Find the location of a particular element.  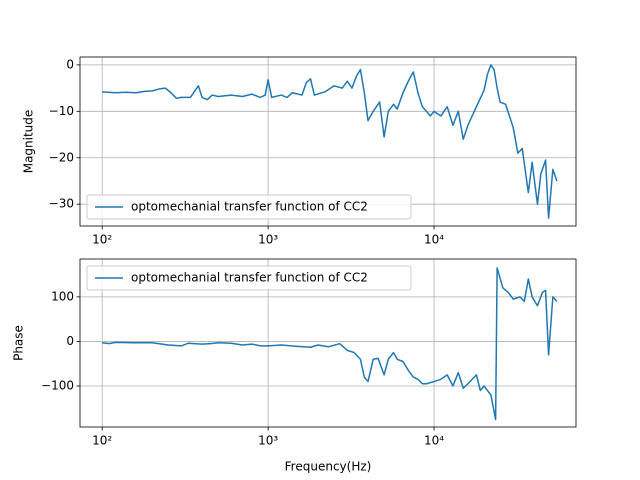

y-tick-label: −30 is located at coordinates (61, 204).